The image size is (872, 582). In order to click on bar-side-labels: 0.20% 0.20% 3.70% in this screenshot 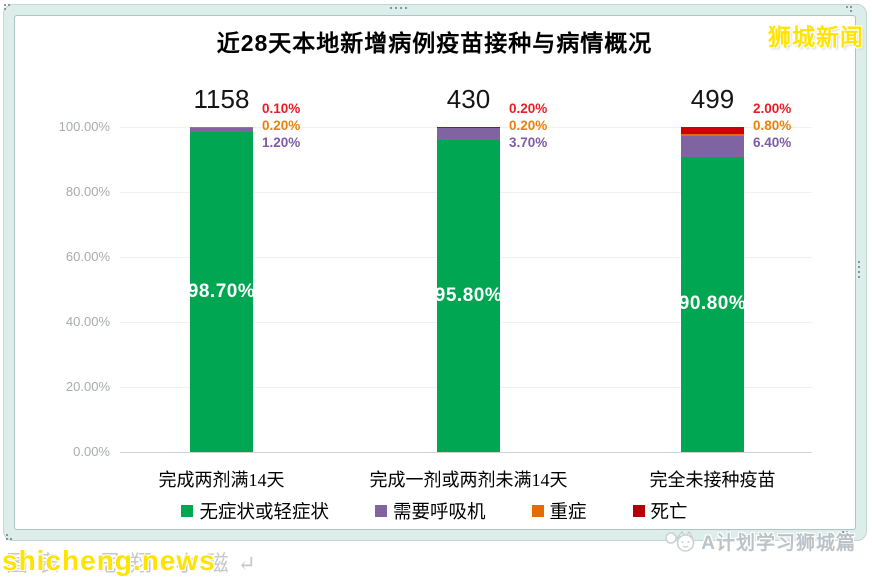, I will do `click(528, 125)`.